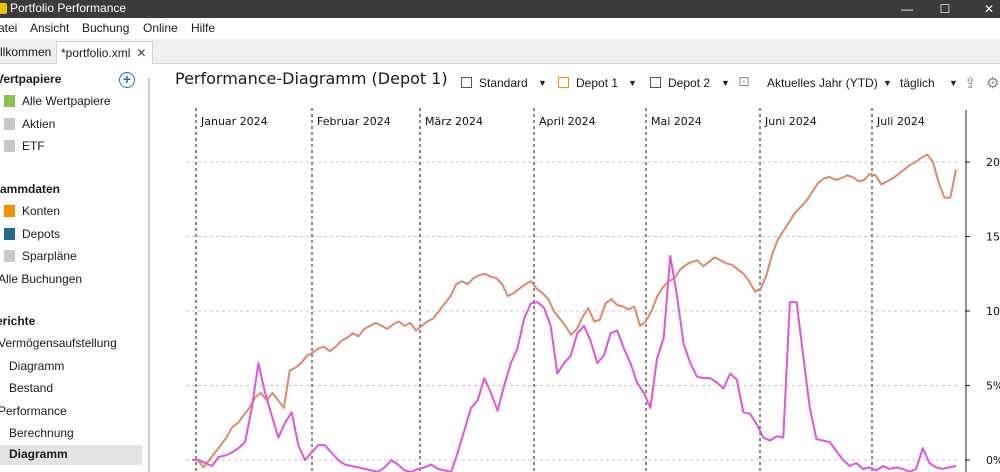  What do you see at coordinates (676, 121) in the screenshot?
I see `month-label: Mai 2024` at bounding box center [676, 121].